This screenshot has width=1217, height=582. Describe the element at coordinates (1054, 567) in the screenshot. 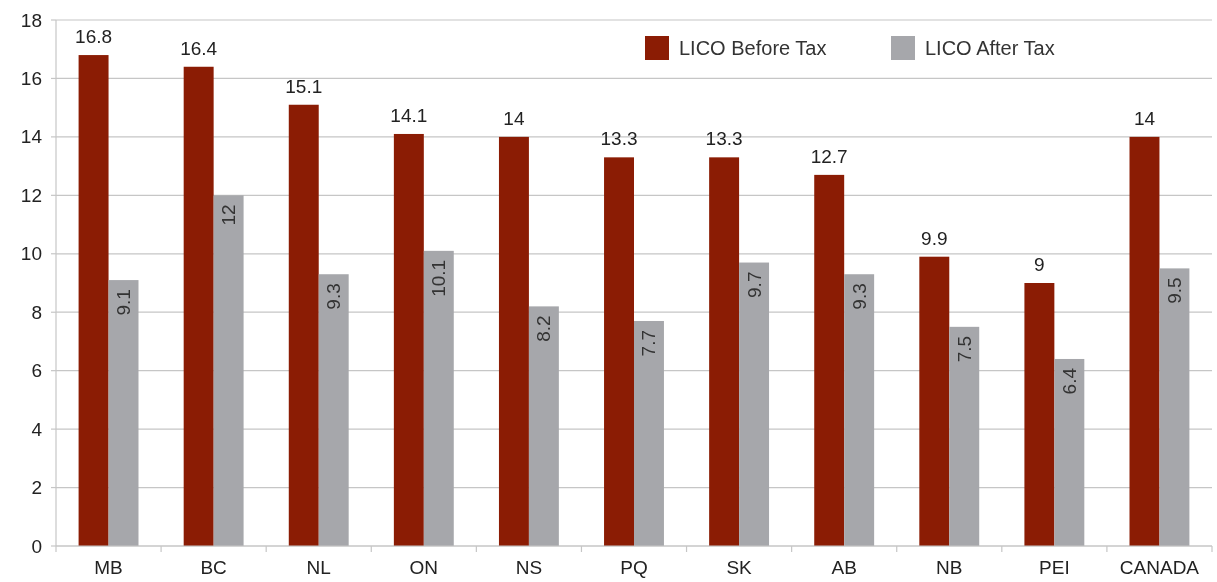

I see `x-tick-label: PEI` at that location.